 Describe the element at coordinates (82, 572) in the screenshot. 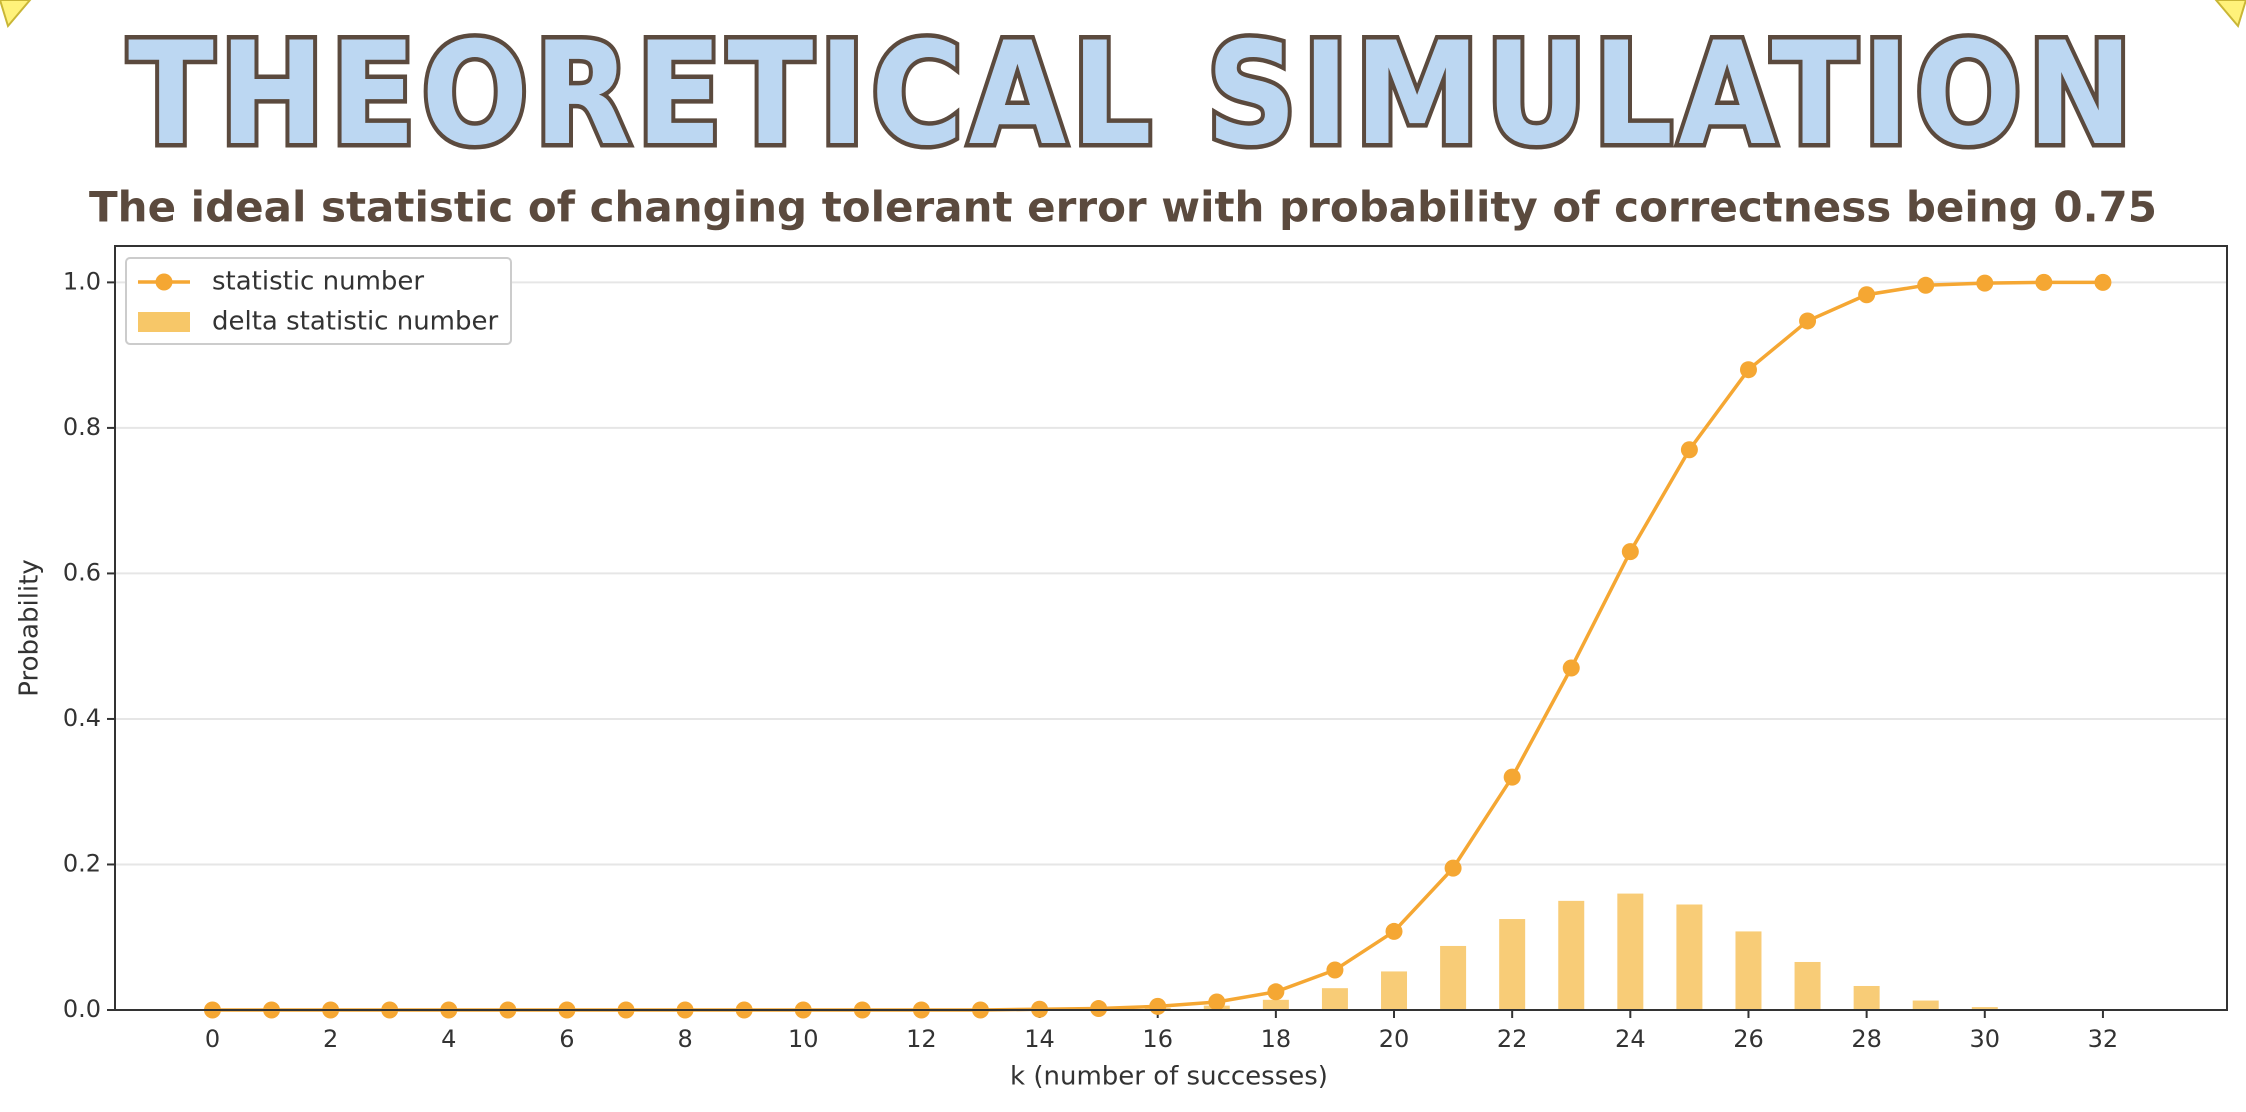

I see `y-tick-label: 0.6` at that location.